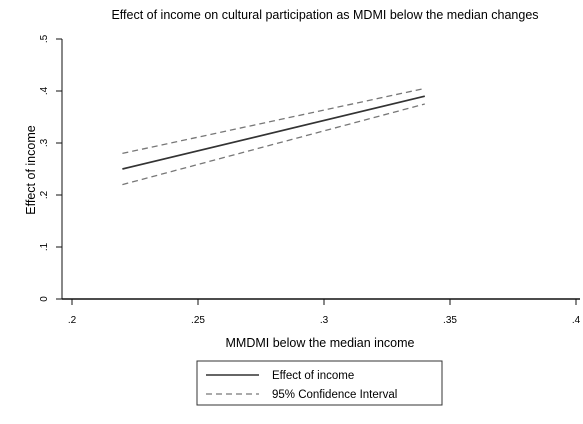 The height and width of the screenshot is (424, 583). Describe the element at coordinates (51, 168) in the screenshot. I see `y-axis: 0 .1 .2 .3 .4 .5` at that location.